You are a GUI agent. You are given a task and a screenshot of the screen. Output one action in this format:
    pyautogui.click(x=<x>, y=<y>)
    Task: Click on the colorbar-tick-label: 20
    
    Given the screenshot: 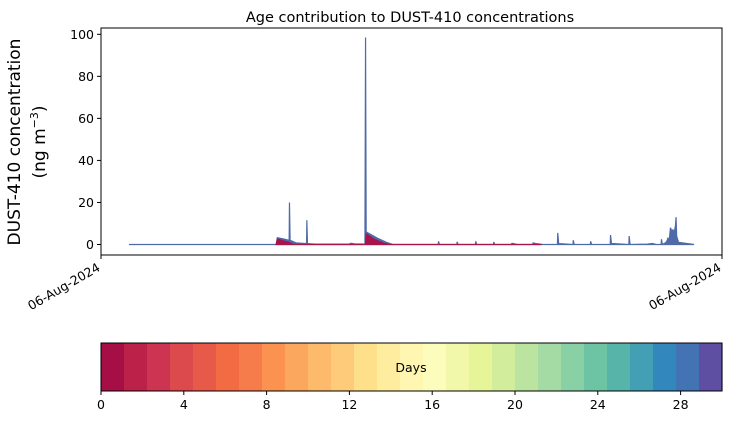 What is the action you would take?
    pyautogui.click(x=515, y=404)
    